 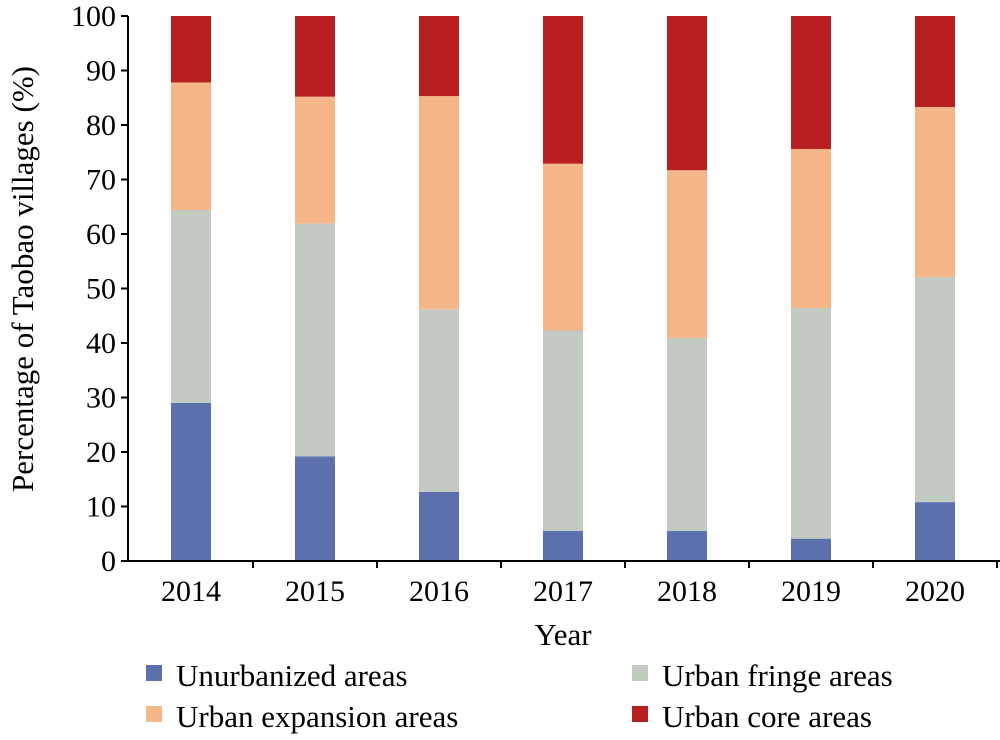 I want to click on x-tick-label: 2019, so click(x=811, y=591).